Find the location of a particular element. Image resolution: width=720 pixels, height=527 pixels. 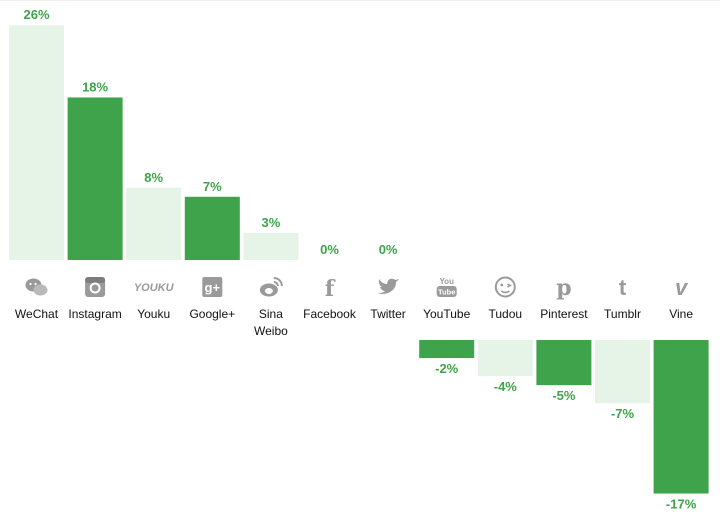

bar-vine is located at coordinates (681, 417).